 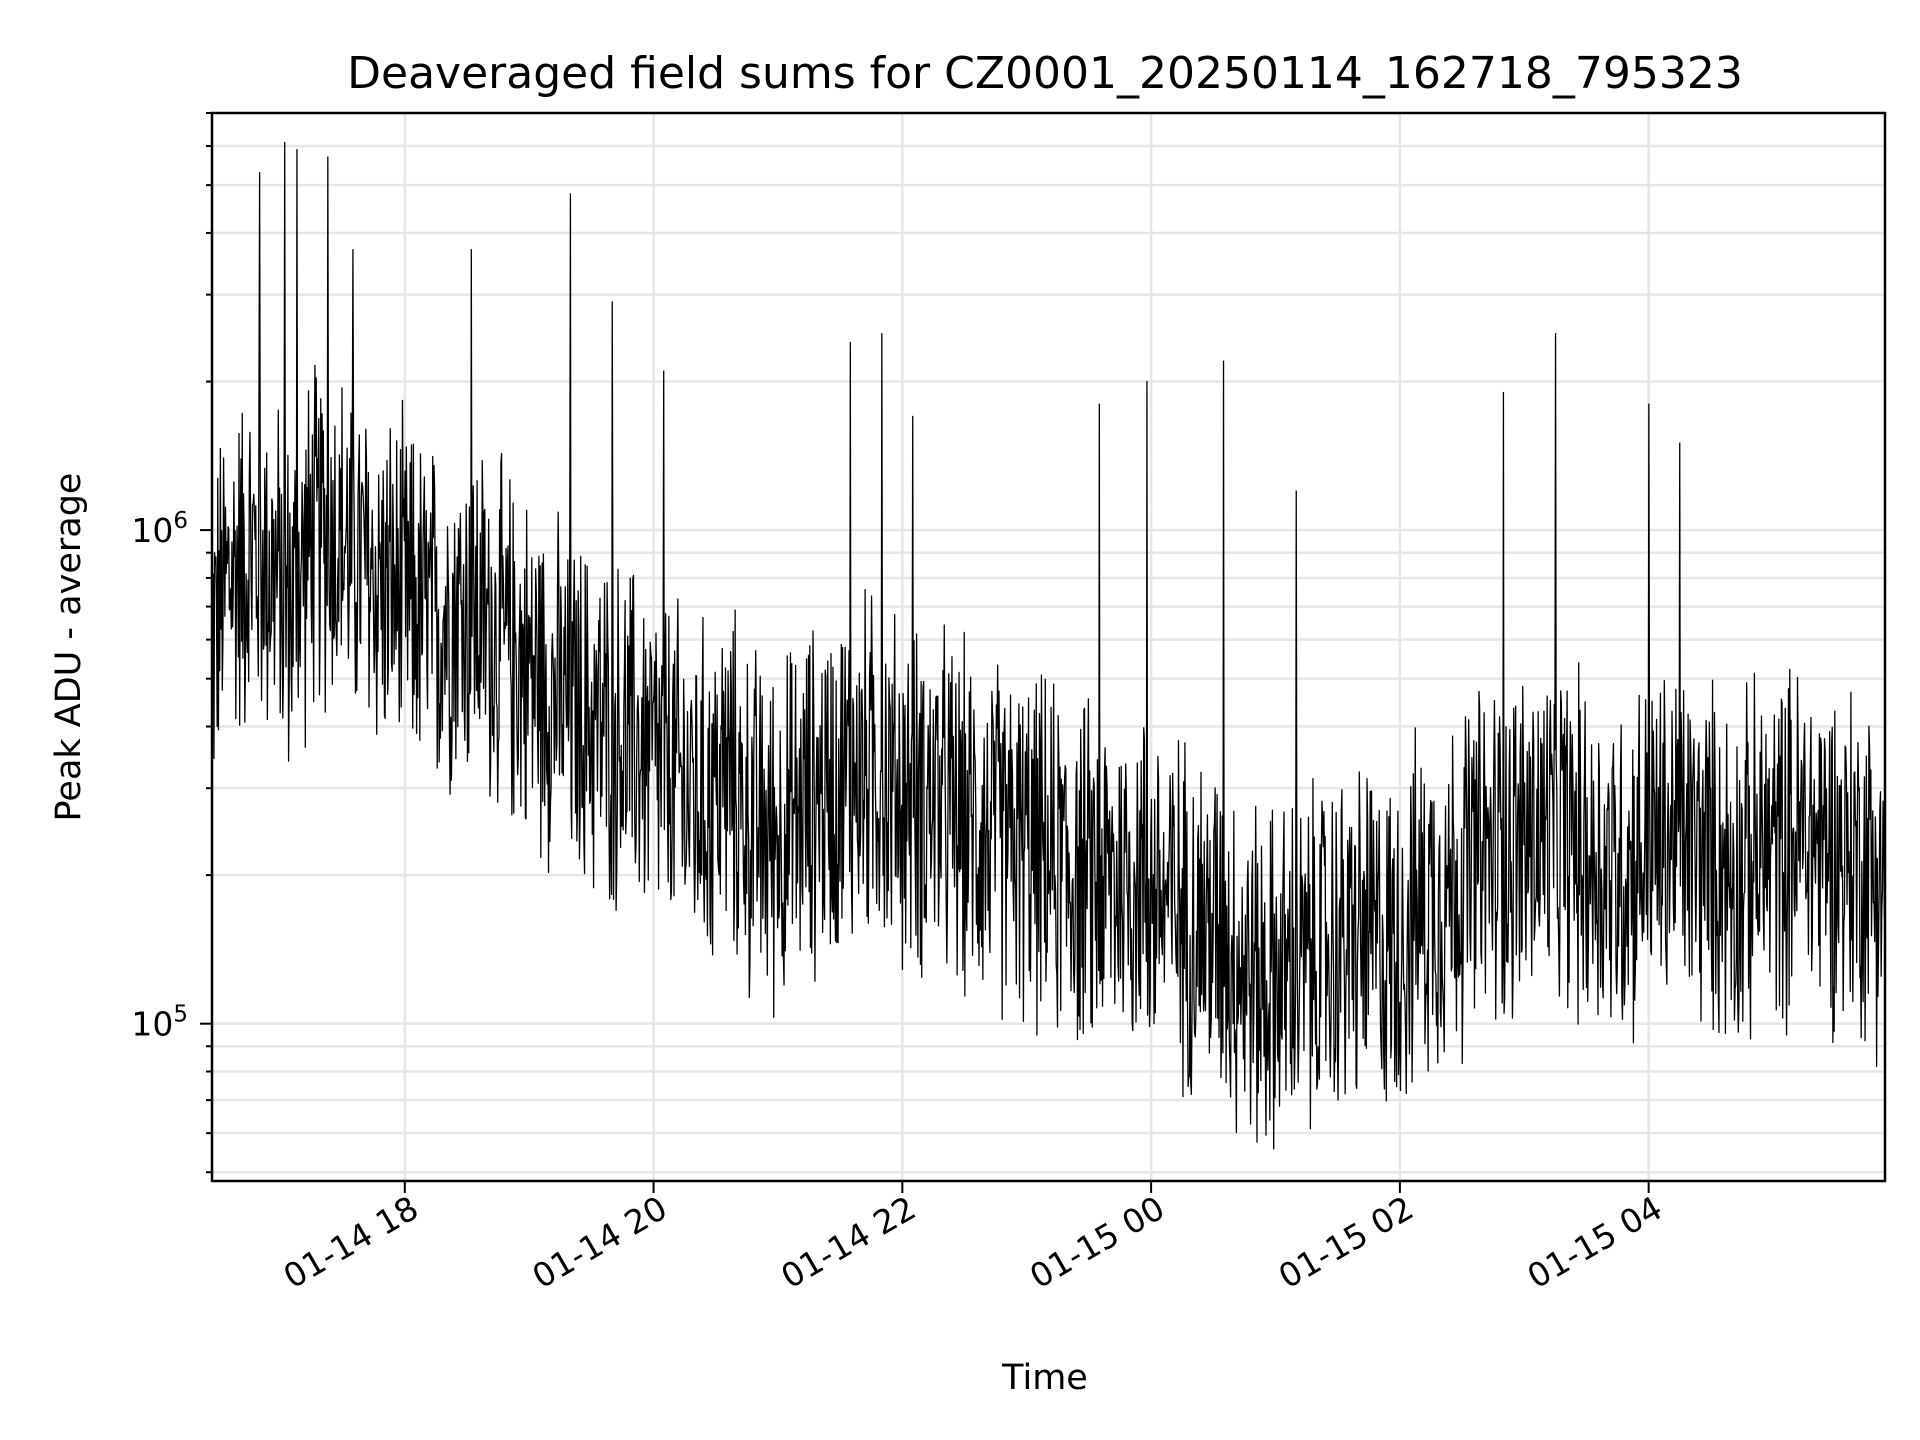 What do you see at coordinates (69, 647) in the screenshot?
I see `y-axis-label: Peak ADU - average` at bounding box center [69, 647].